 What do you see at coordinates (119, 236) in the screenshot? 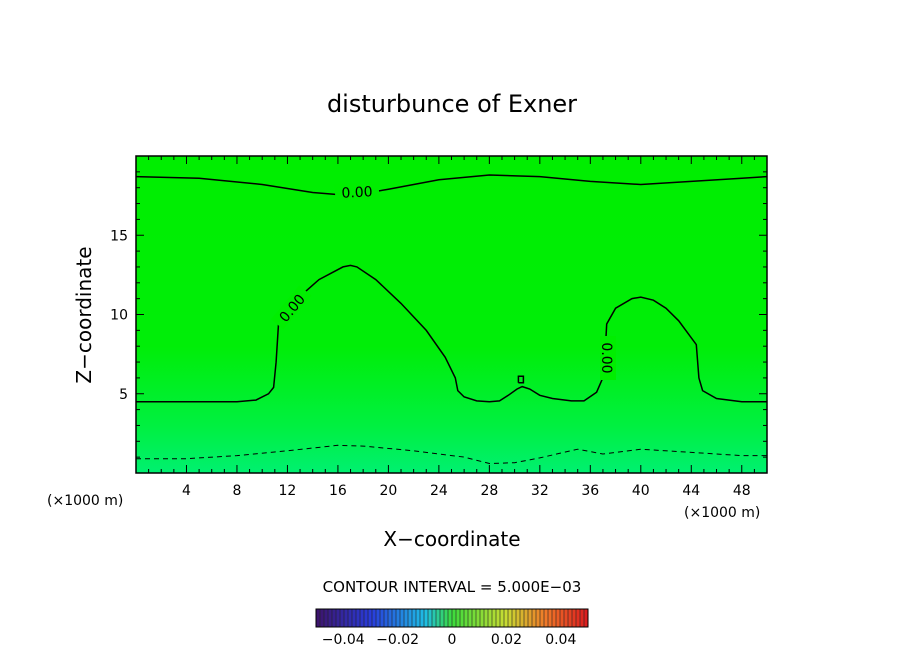
I see `y-tick-label: 15` at bounding box center [119, 236].